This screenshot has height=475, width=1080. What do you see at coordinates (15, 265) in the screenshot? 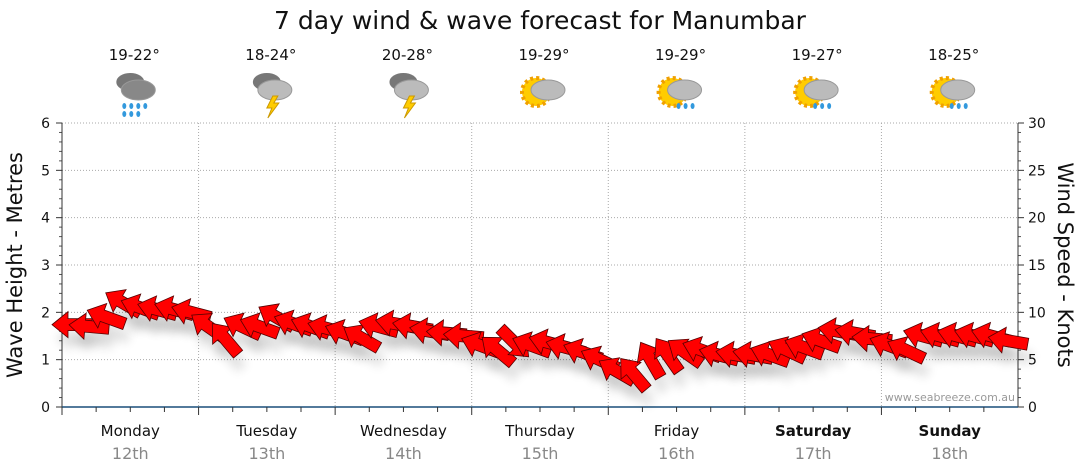
I see `left-axis-label: Wave Height - Metres` at bounding box center [15, 265].